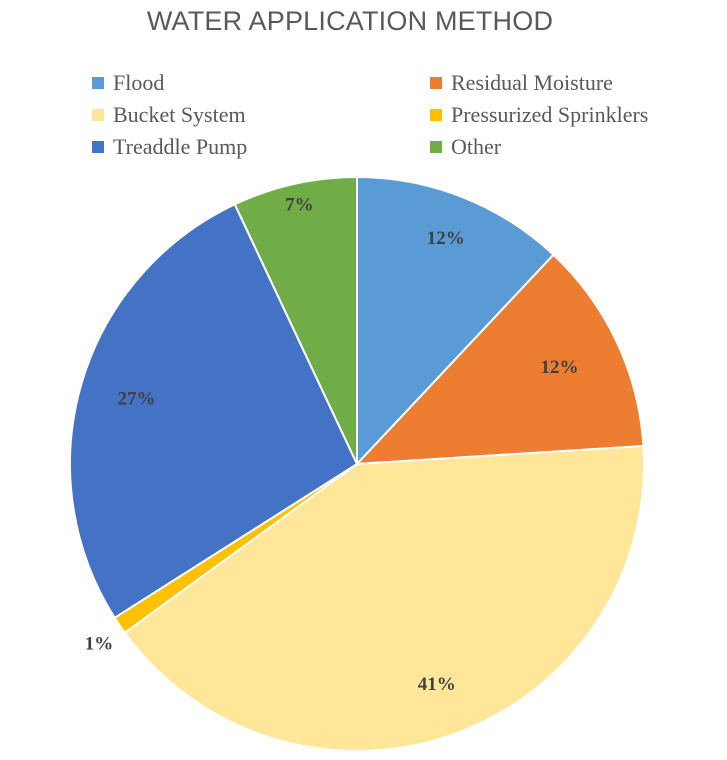  What do you see at coordinates (532, 82) in the screenshot?
I see `legend-label-residual-moisture: Residual Moisture` at bounding box center [532, 82].